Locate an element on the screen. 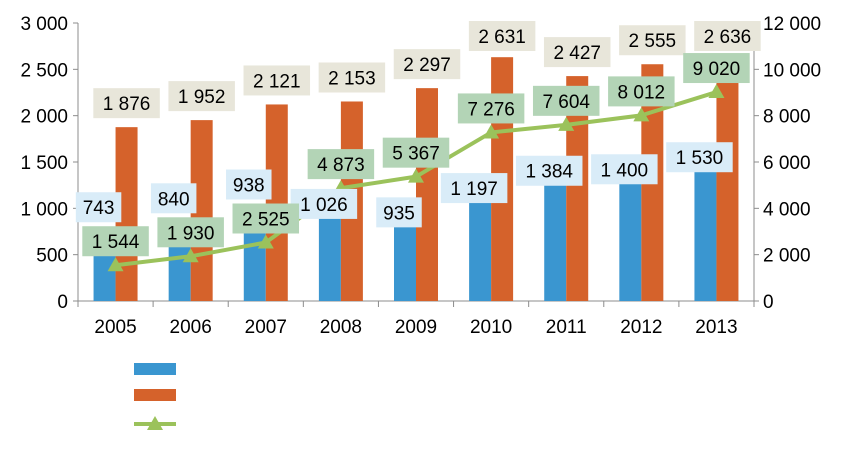  line-series-3-label: 4 873 is located at coordinates (341, 165).